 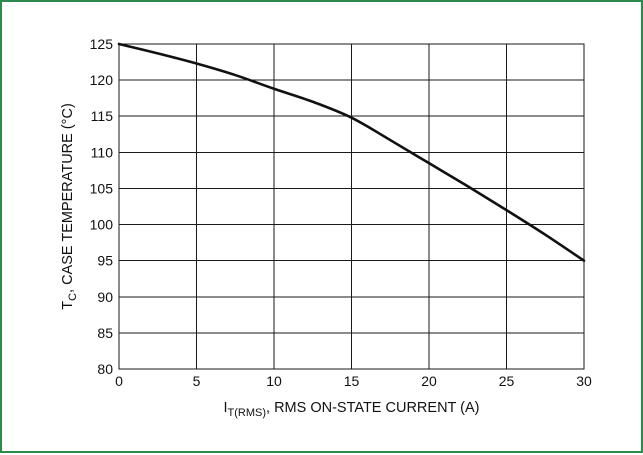 I want to click on x-tick-label: 25, so click(x=507, y=381).